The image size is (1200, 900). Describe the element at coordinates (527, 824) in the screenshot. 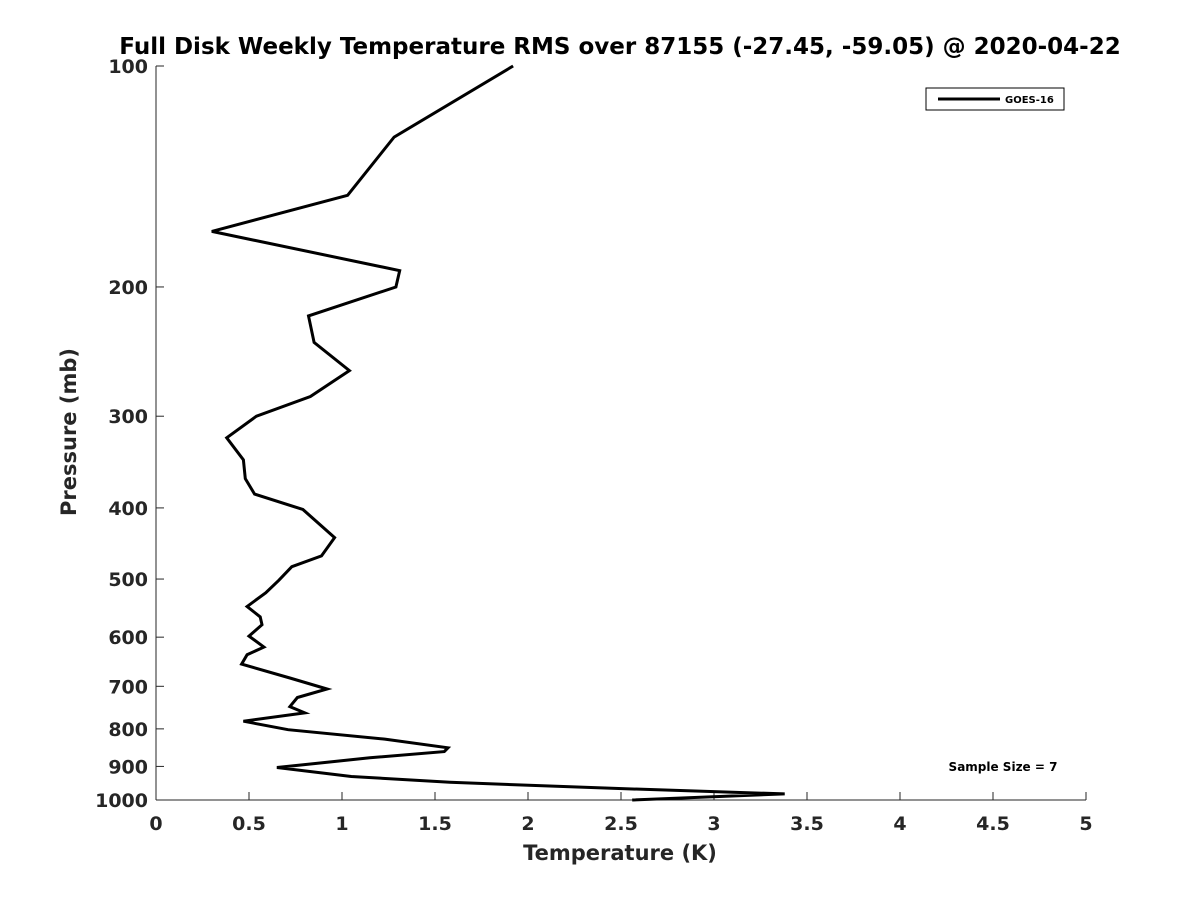

I see `x-tick-label: 2` at that location.